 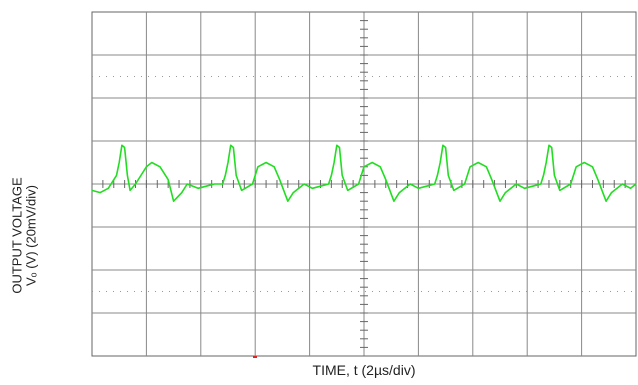 I want to click on trace-layer, so click(x=364, y=173).